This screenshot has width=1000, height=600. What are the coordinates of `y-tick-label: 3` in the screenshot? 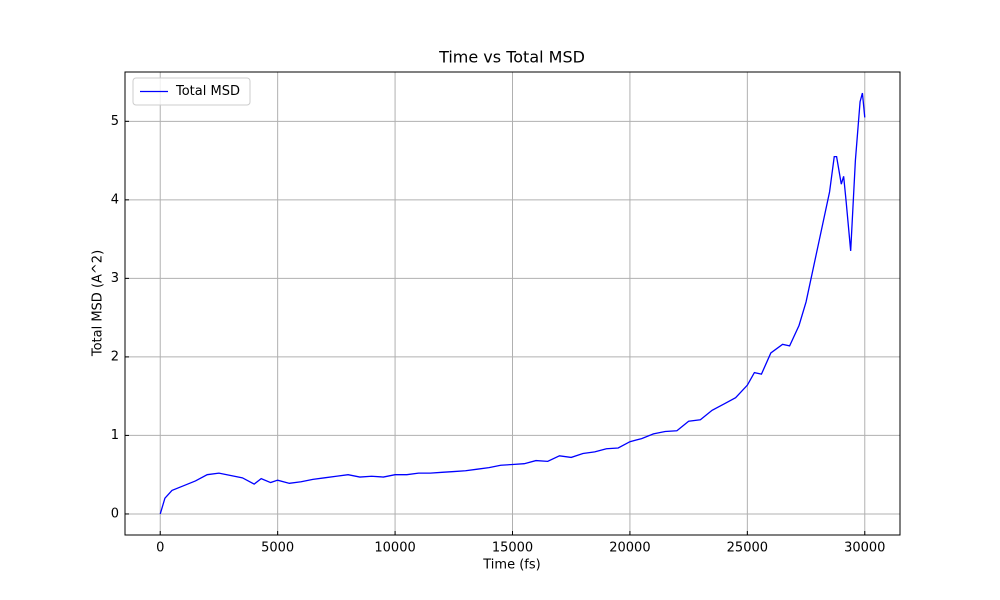 It's located at (115, 278).